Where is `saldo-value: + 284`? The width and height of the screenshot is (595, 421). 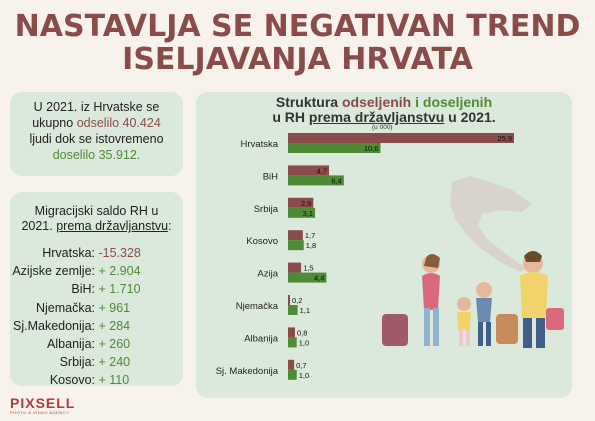 saldo-value: + 284 is located at coordinates (113, 325).